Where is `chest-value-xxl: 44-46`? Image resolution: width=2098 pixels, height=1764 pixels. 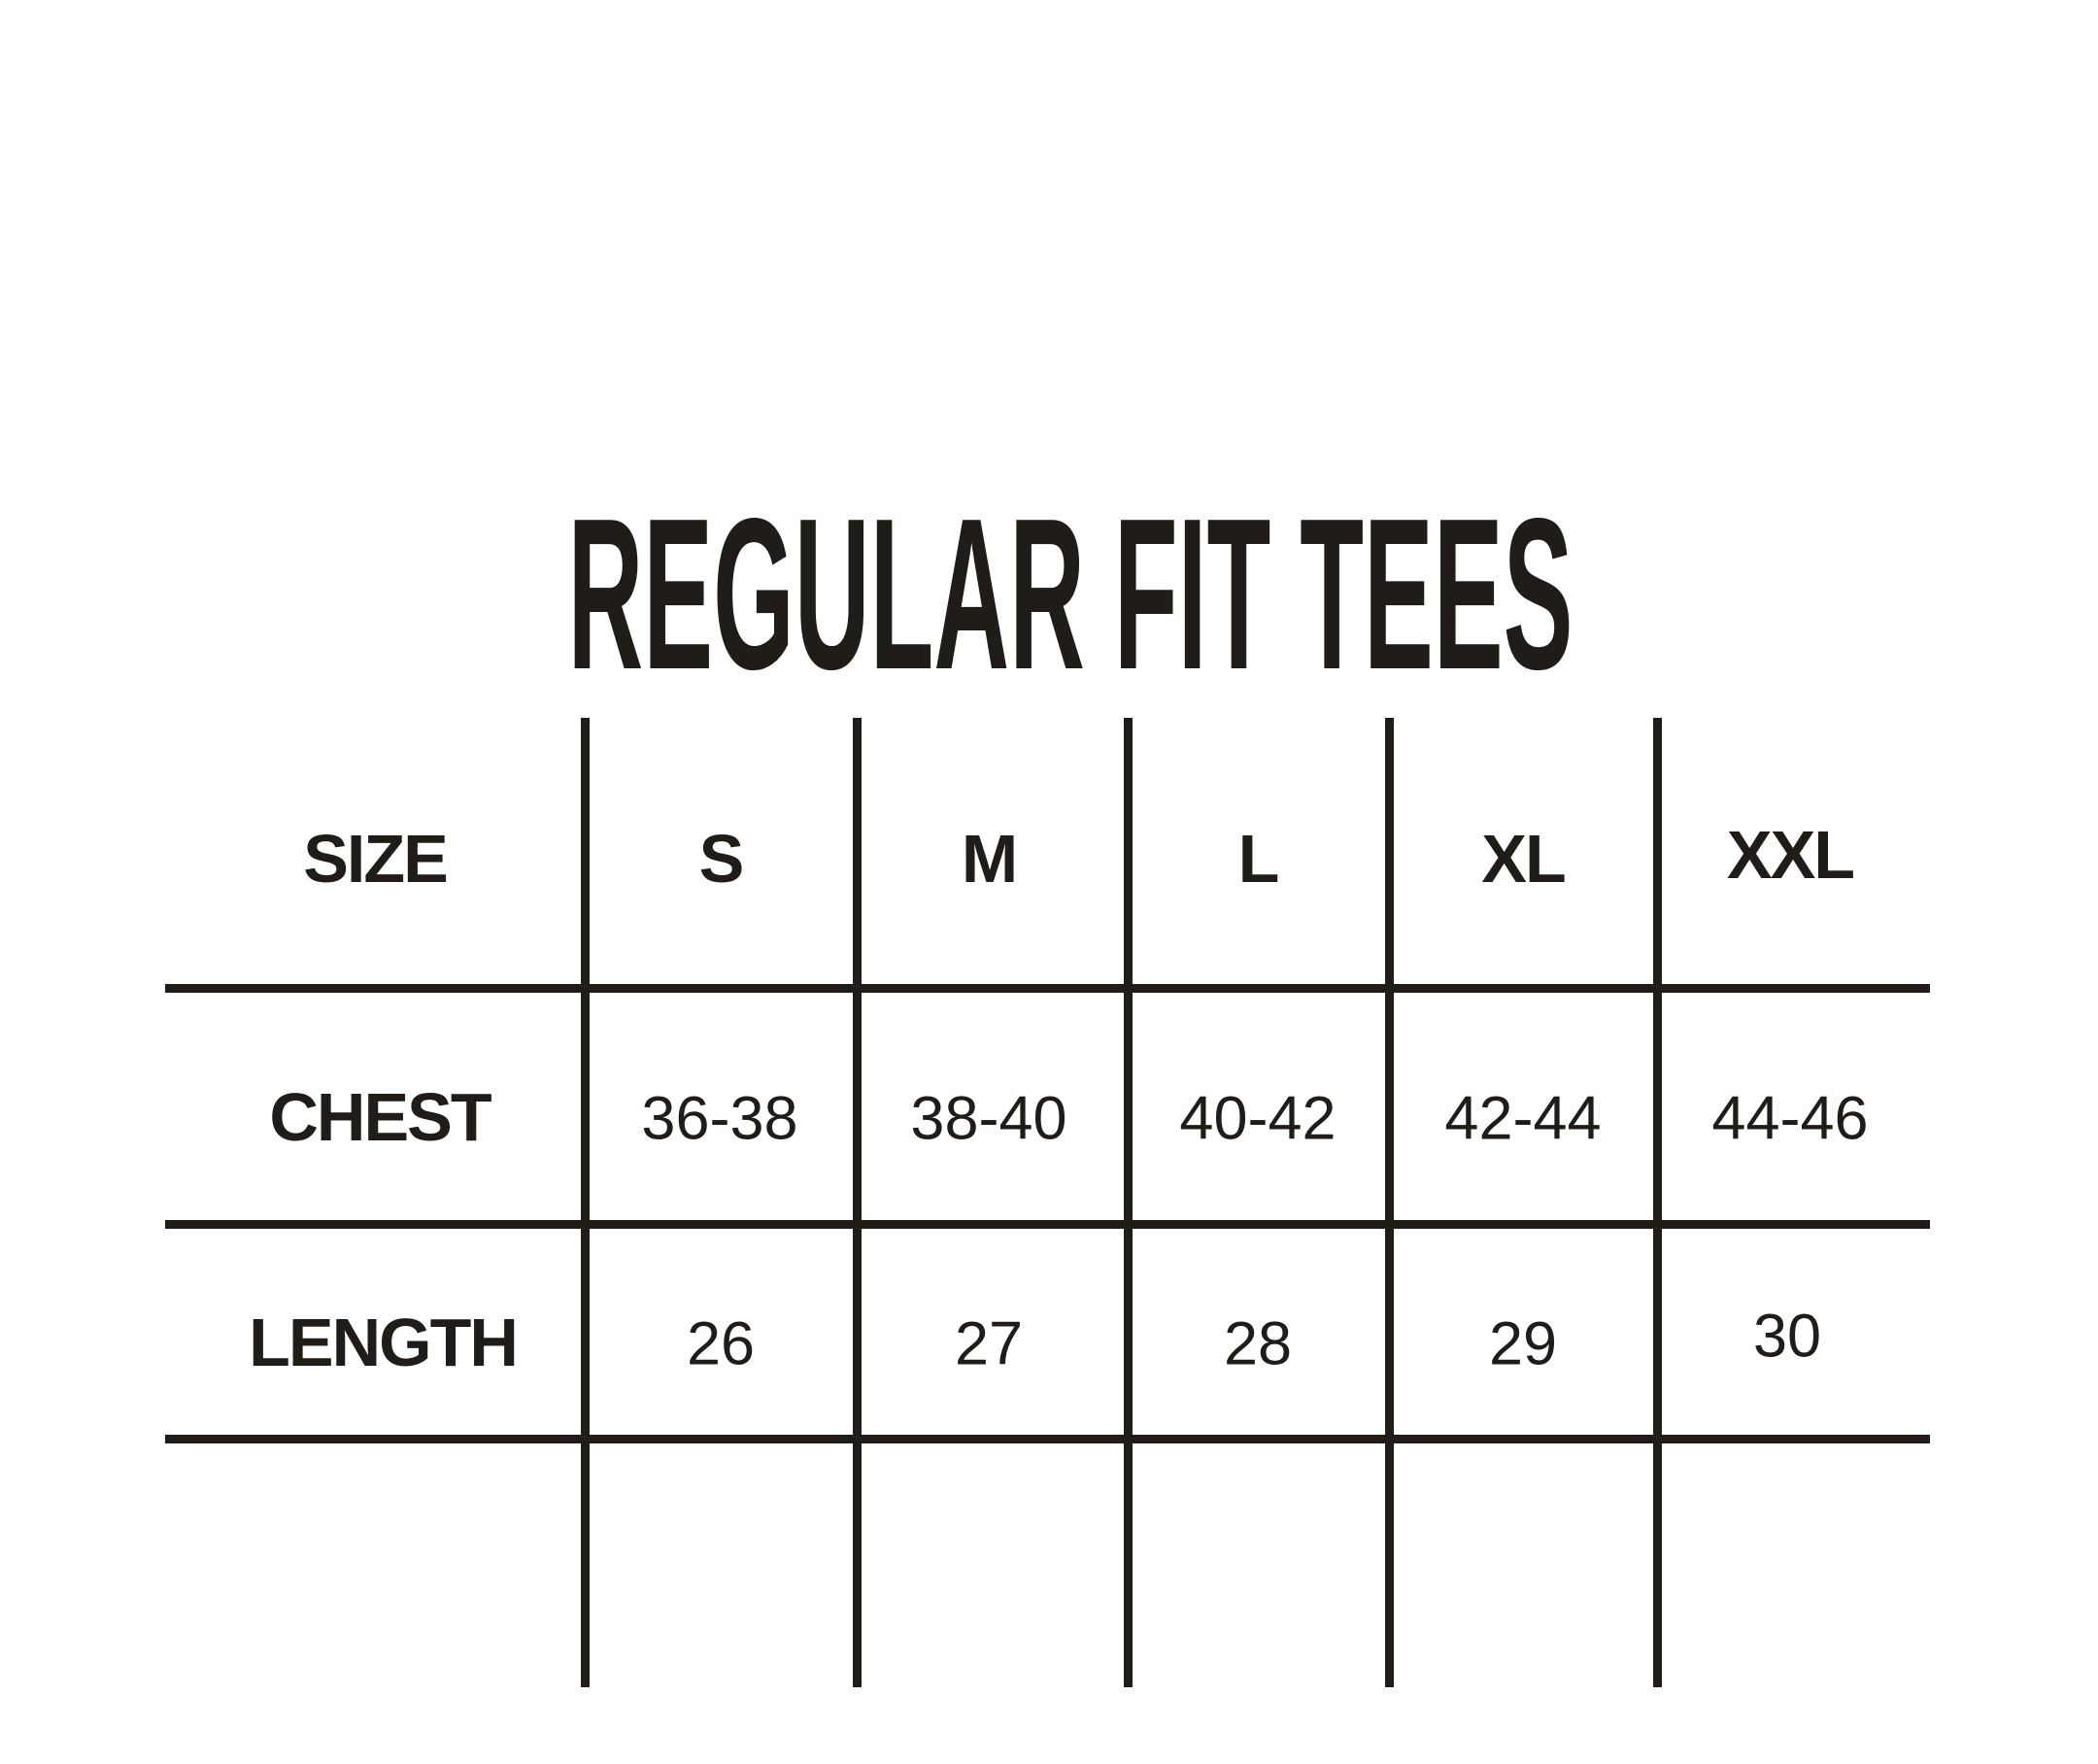 chest-value-xxl: 44-46 is located at coordinates (1790, 1118).